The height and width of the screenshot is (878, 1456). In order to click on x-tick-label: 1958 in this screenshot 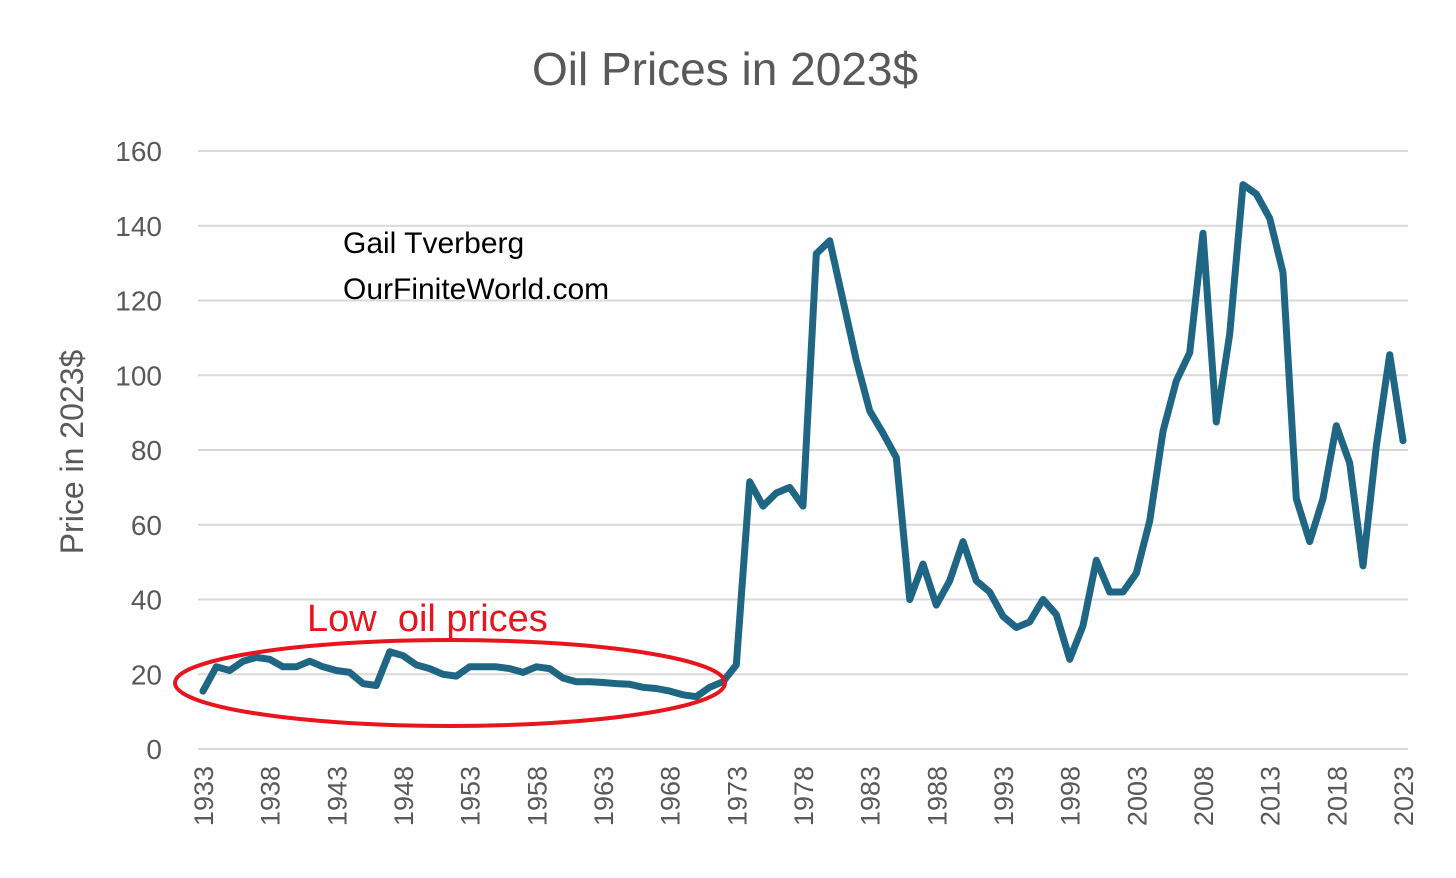, I will do `click(537, 796)`.